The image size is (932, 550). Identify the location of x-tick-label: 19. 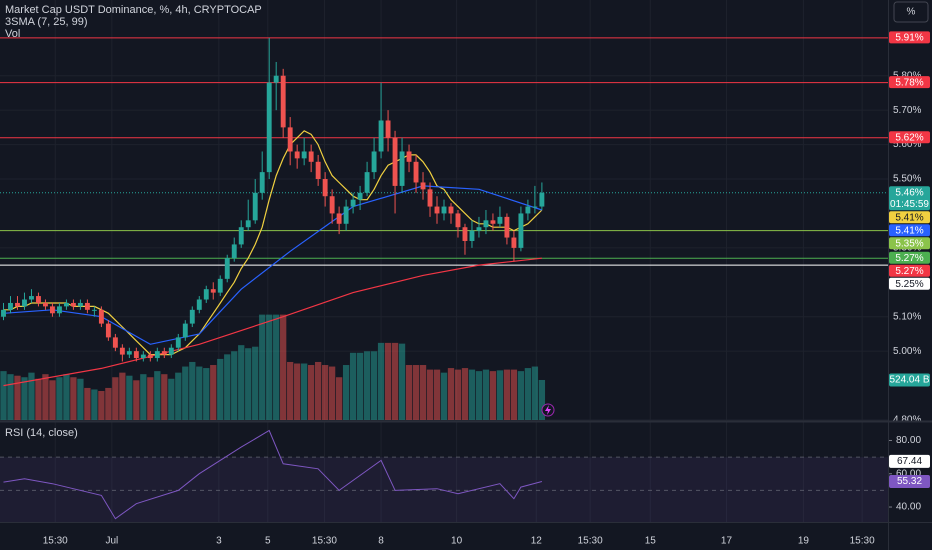
(804, 541).